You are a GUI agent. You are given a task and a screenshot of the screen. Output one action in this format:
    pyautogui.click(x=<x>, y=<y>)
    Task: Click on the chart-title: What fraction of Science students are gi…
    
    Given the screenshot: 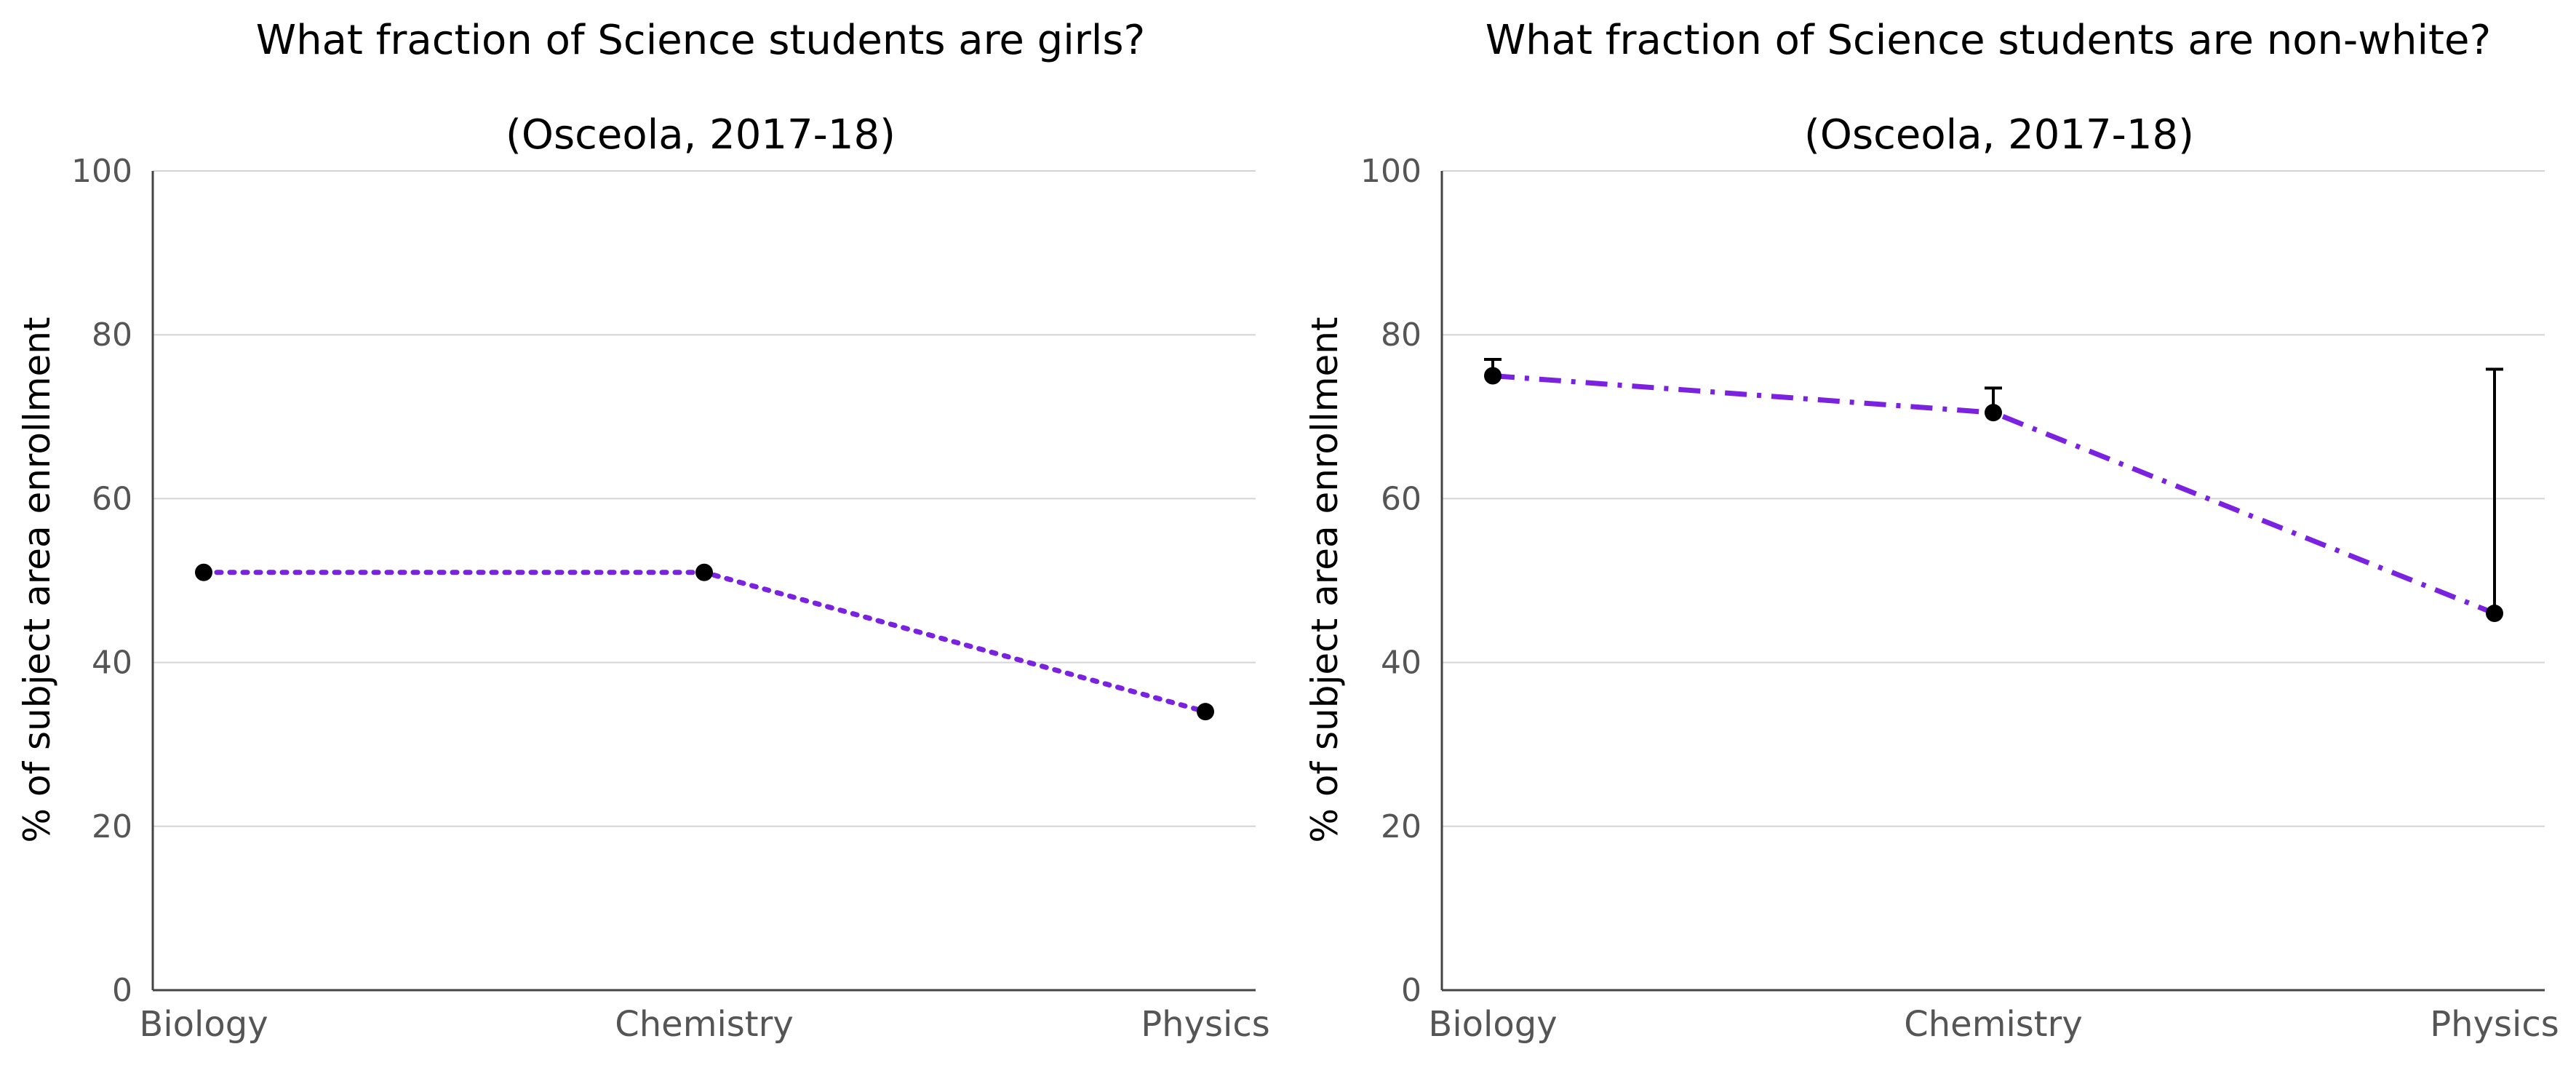 What is the action you would take?
    pyautogui.click(x=701, y=40)
    